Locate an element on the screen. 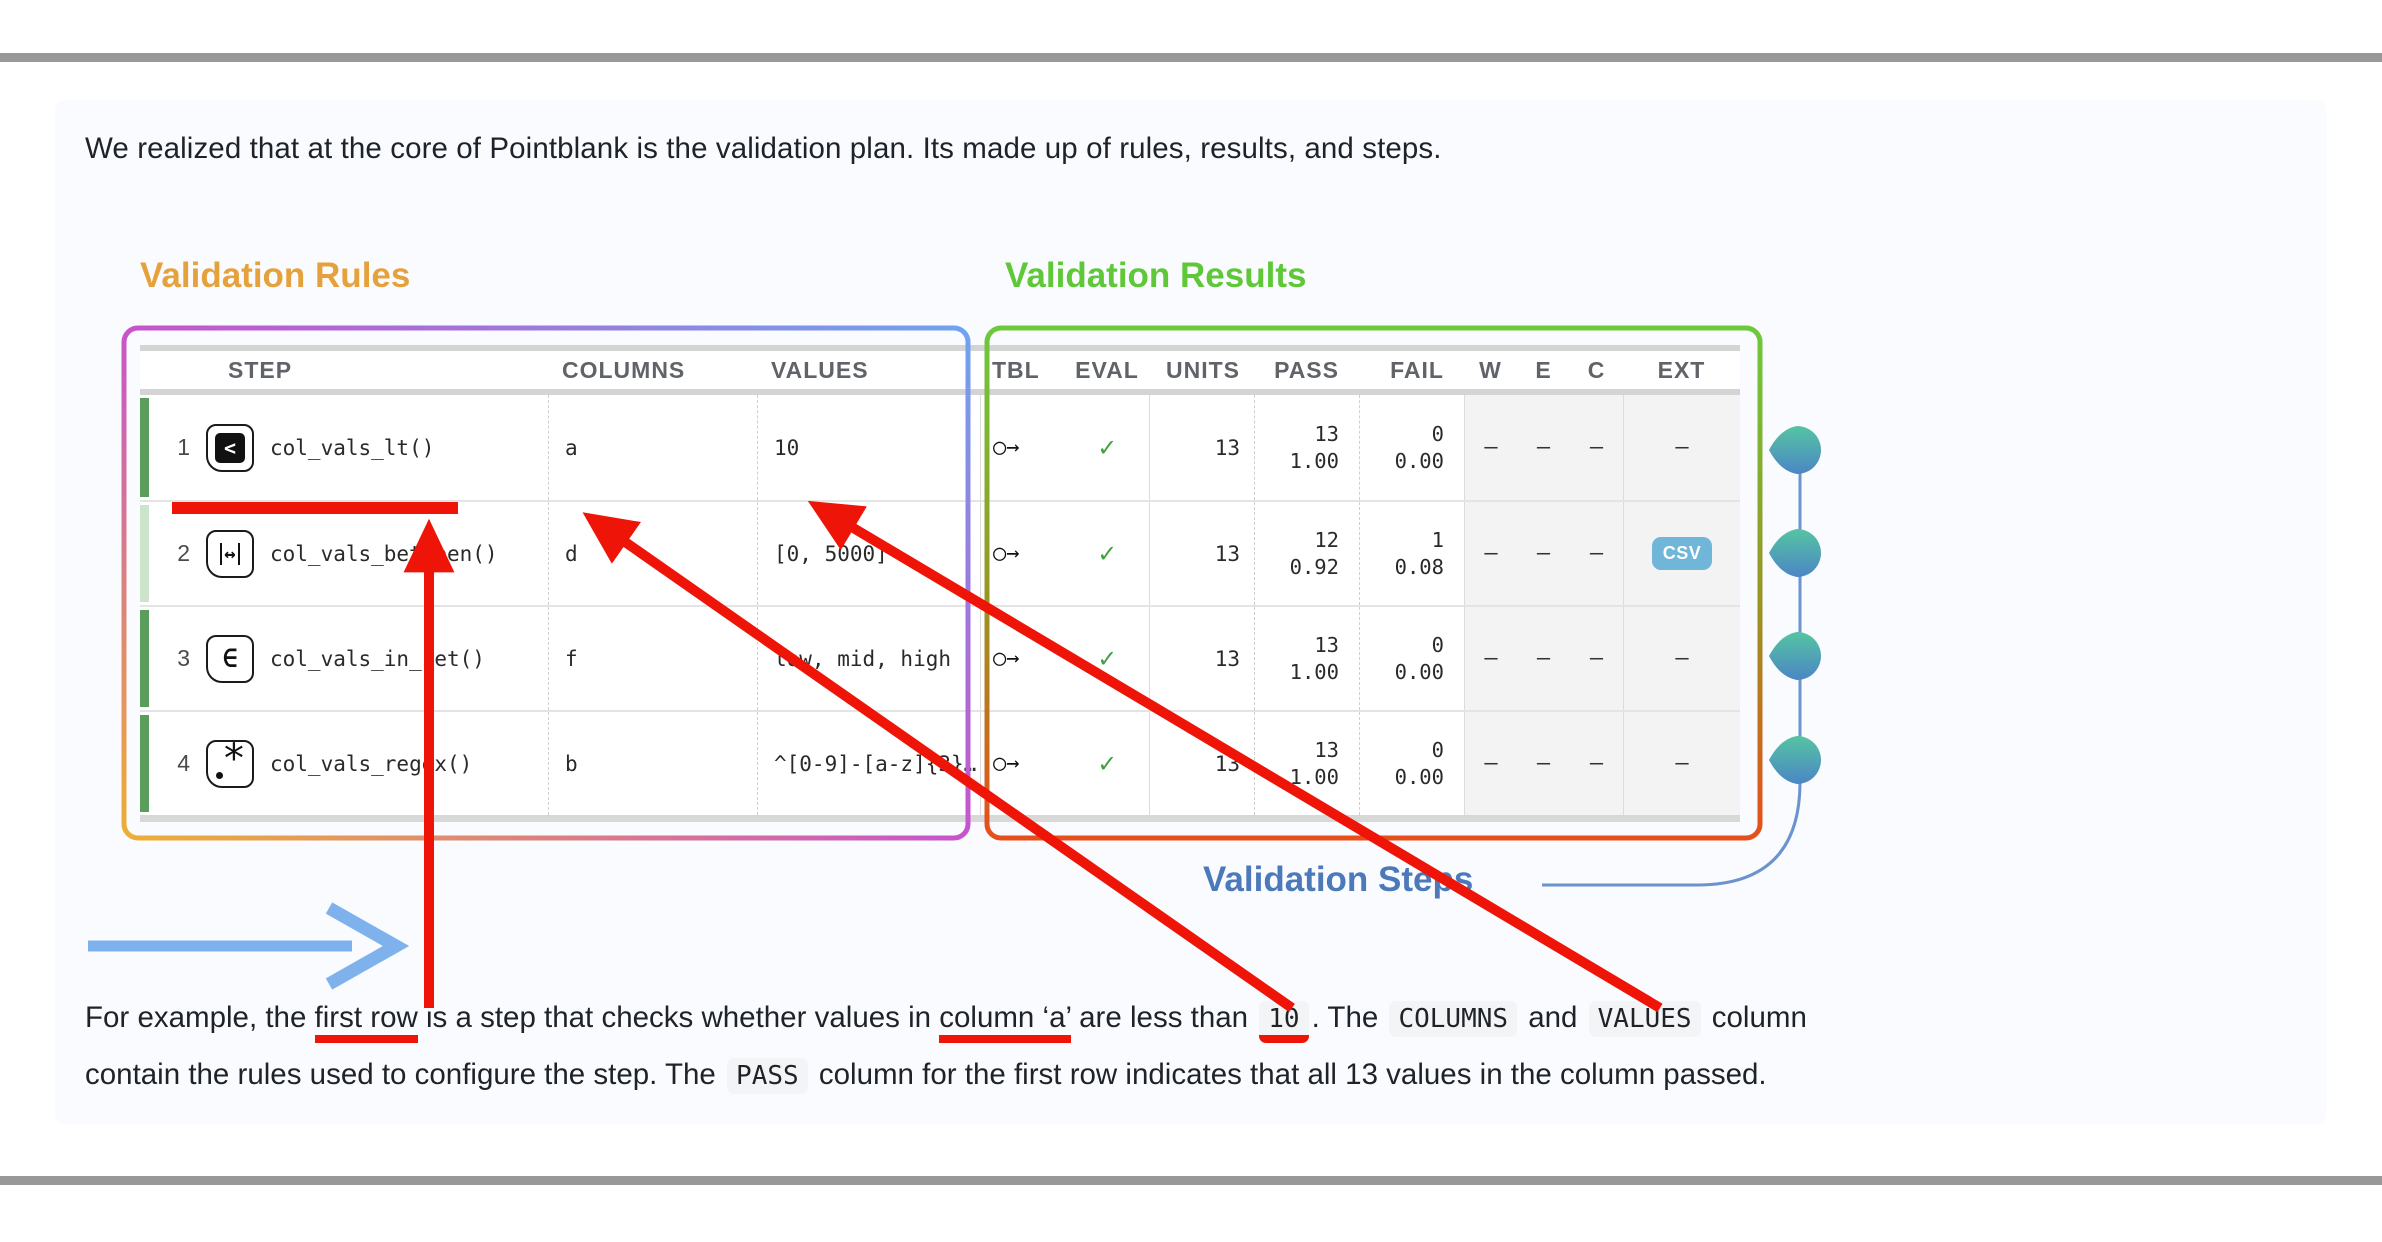 This screenshot has width=2382, height=1242. cell-step: 4 * col_vals_regex() is located at coordinates (349, 763).